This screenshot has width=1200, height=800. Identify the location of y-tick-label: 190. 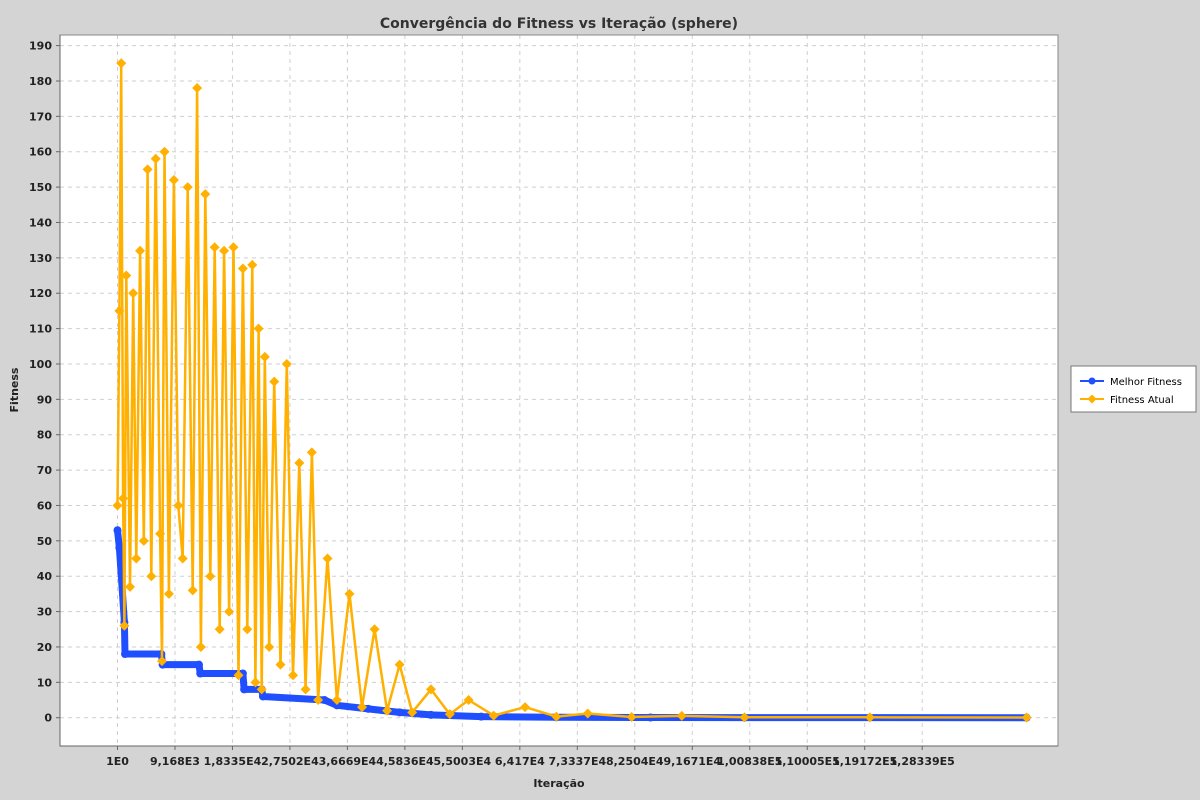
(40, 46).